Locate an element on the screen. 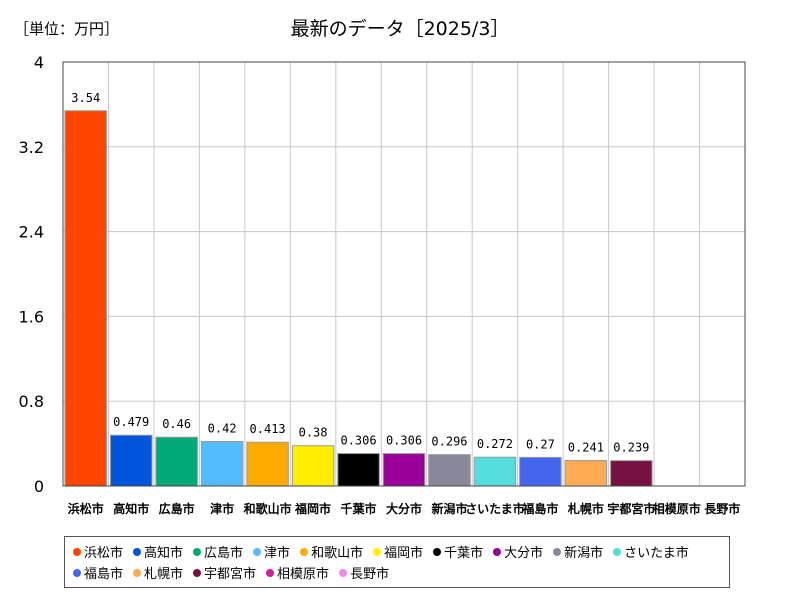 This screenshot has height=600, width=800. legend-label: 浜松市 is located at coordinates (104, 553).